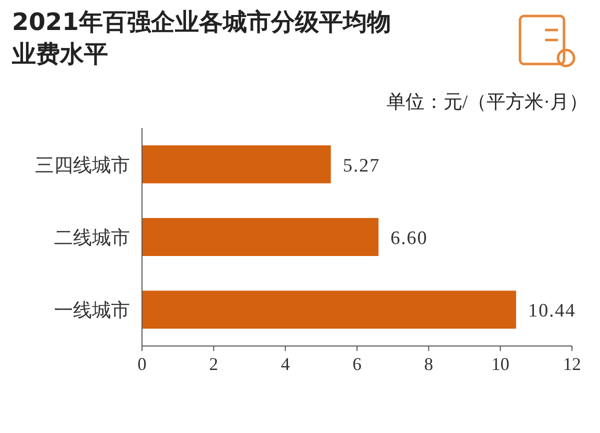  I want to click on x-tick-label: 2, so click(213, 364).